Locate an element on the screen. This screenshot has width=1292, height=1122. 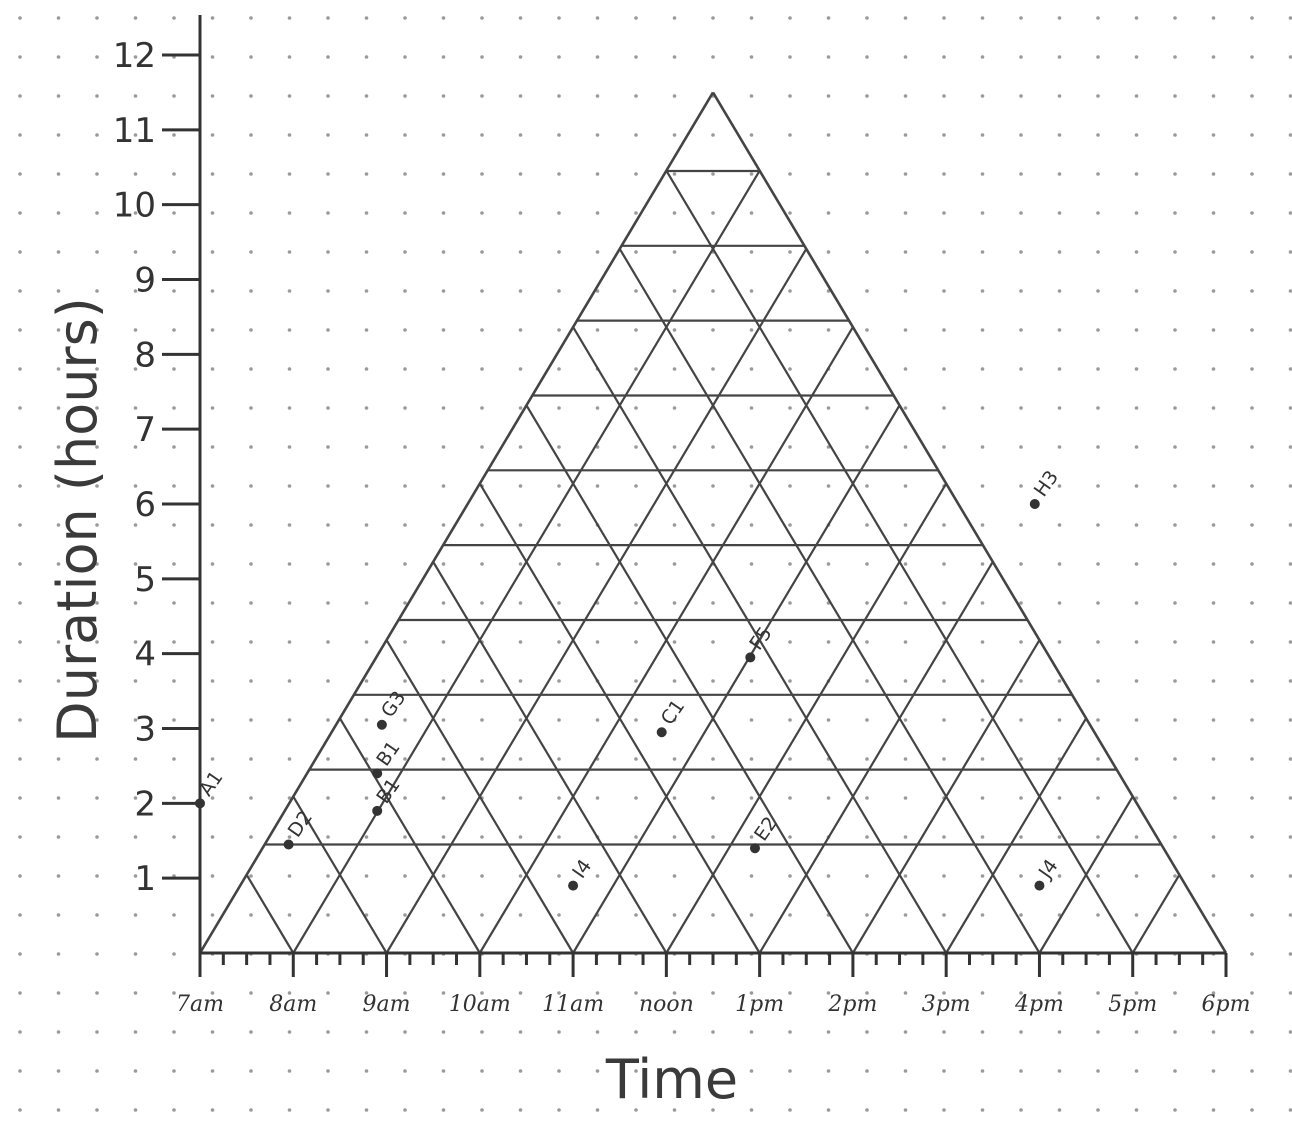
x-tick-label: 3pm is located at coordinates (946, 1004).